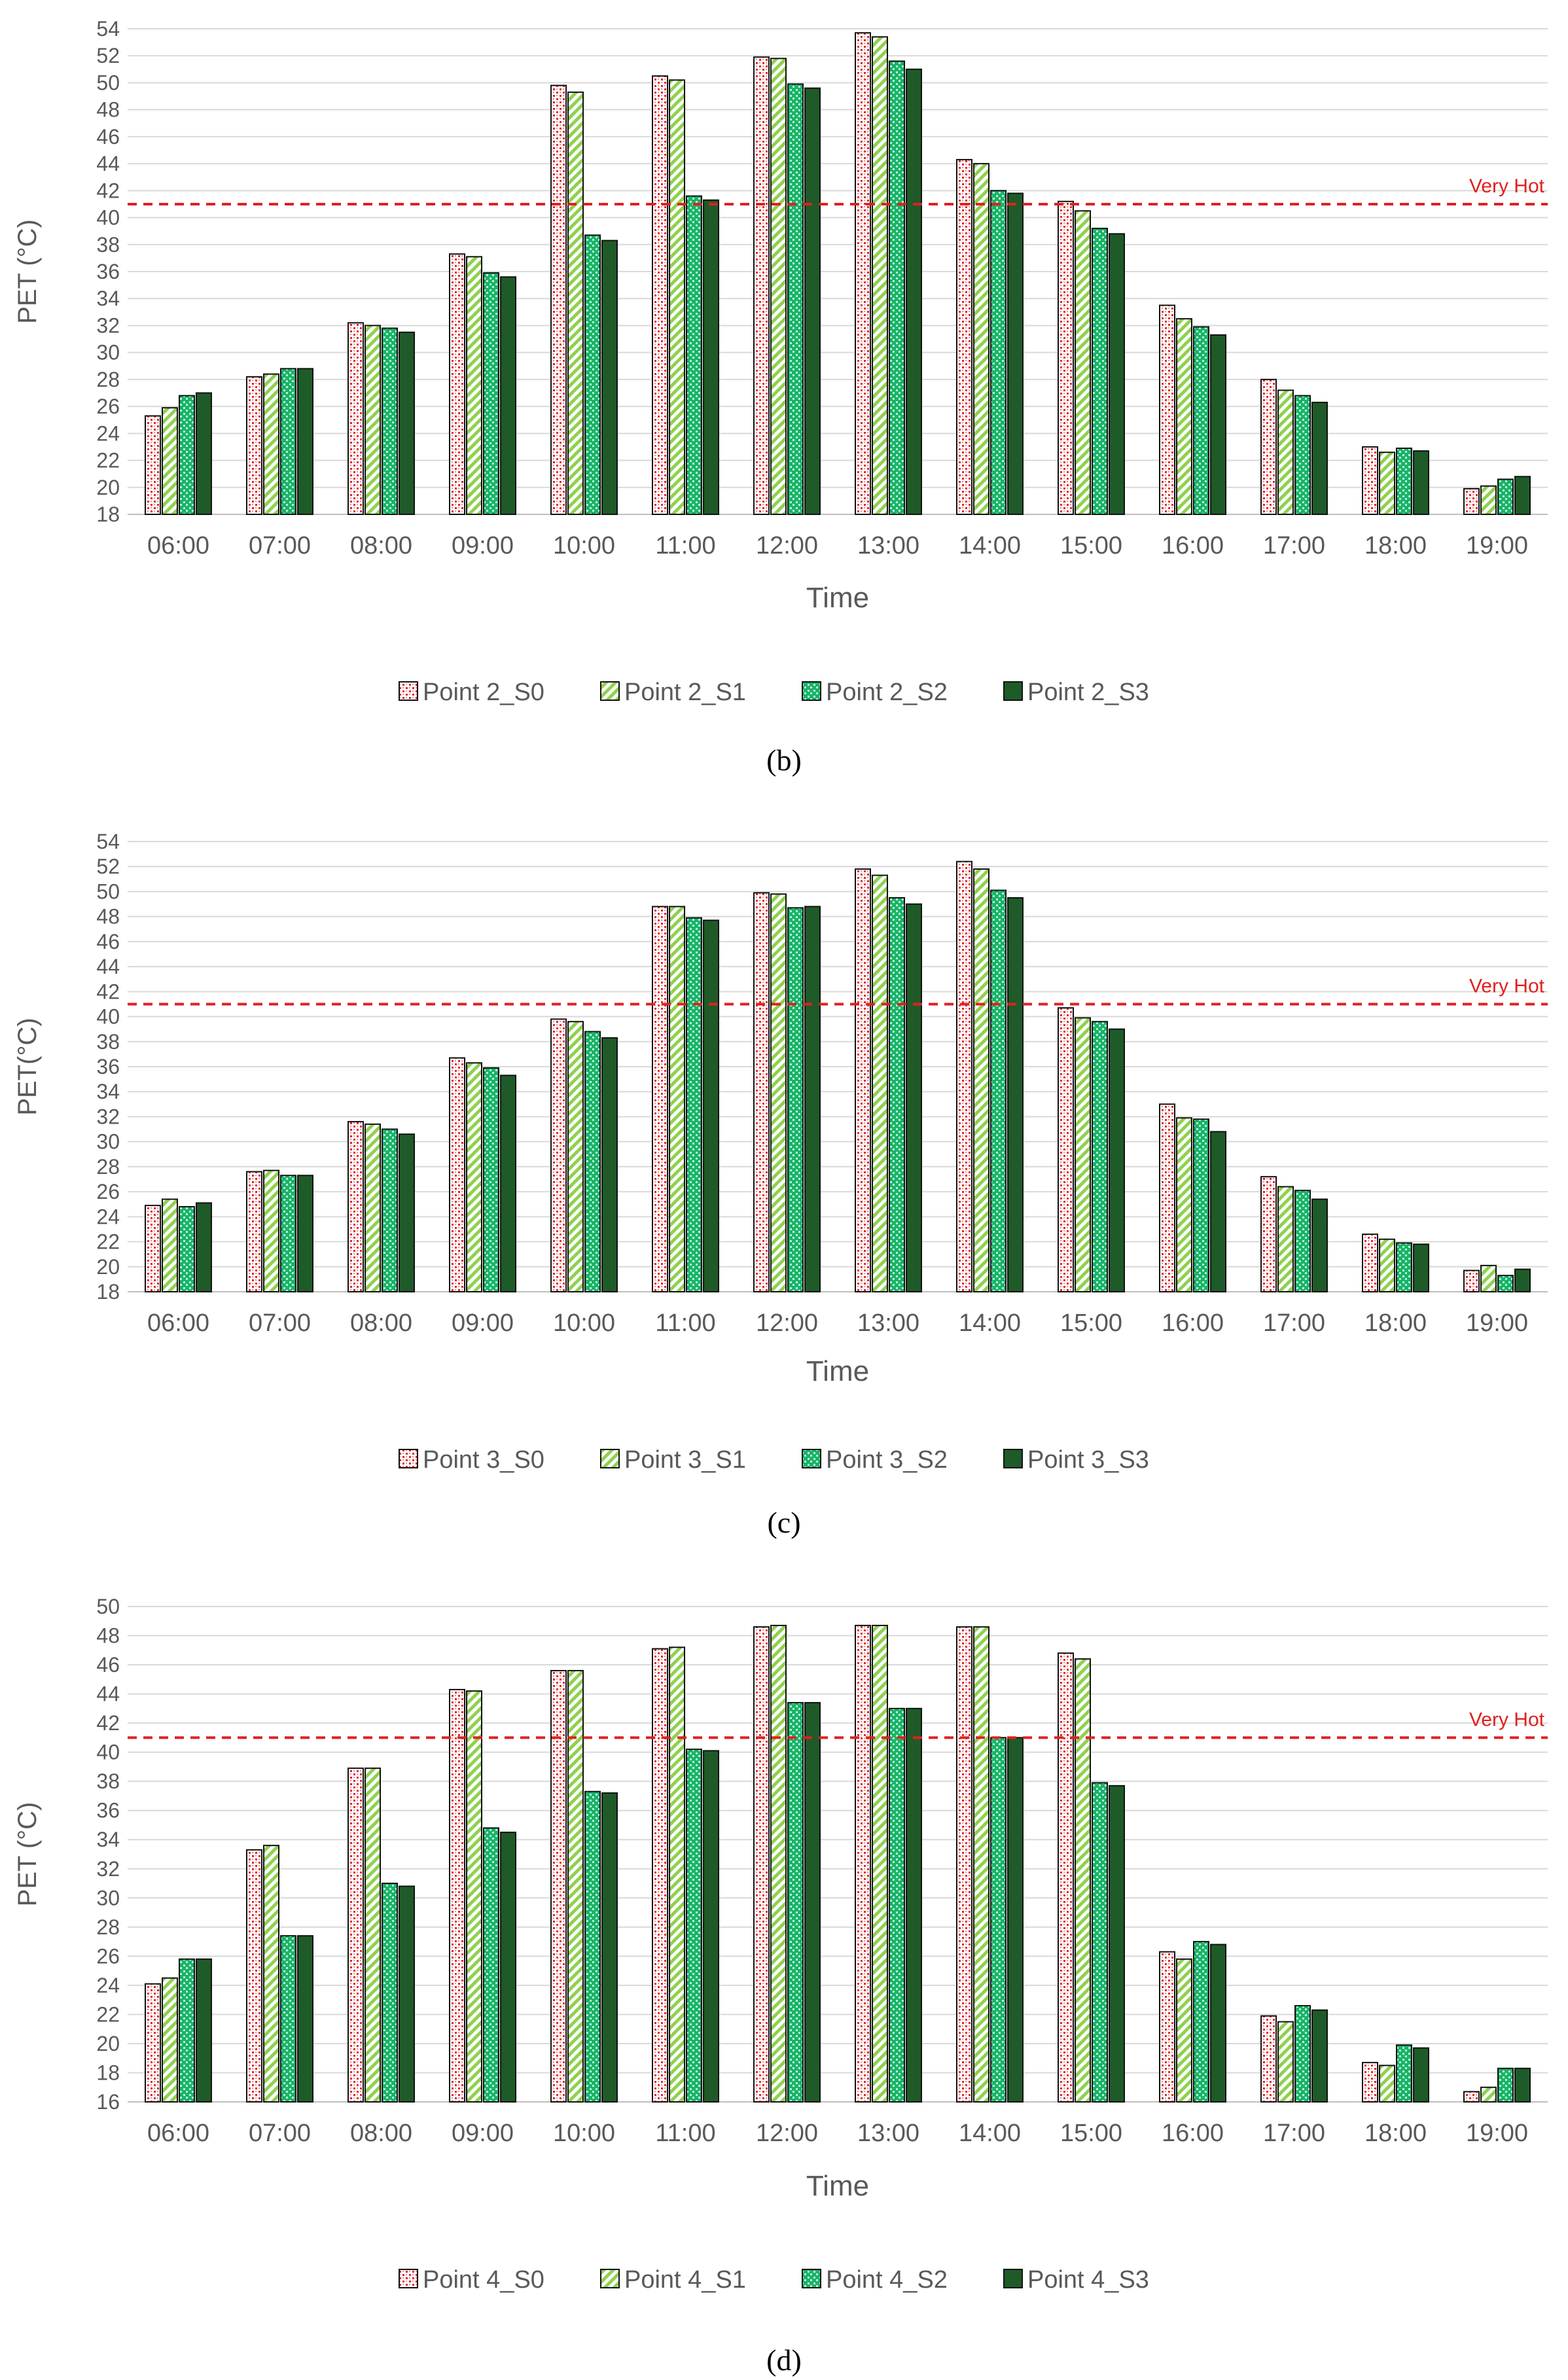 Image resolution: width=1568 pixels, height=2380 pixels. I want to click on y-tick-label: 22, so click(108, 1242).